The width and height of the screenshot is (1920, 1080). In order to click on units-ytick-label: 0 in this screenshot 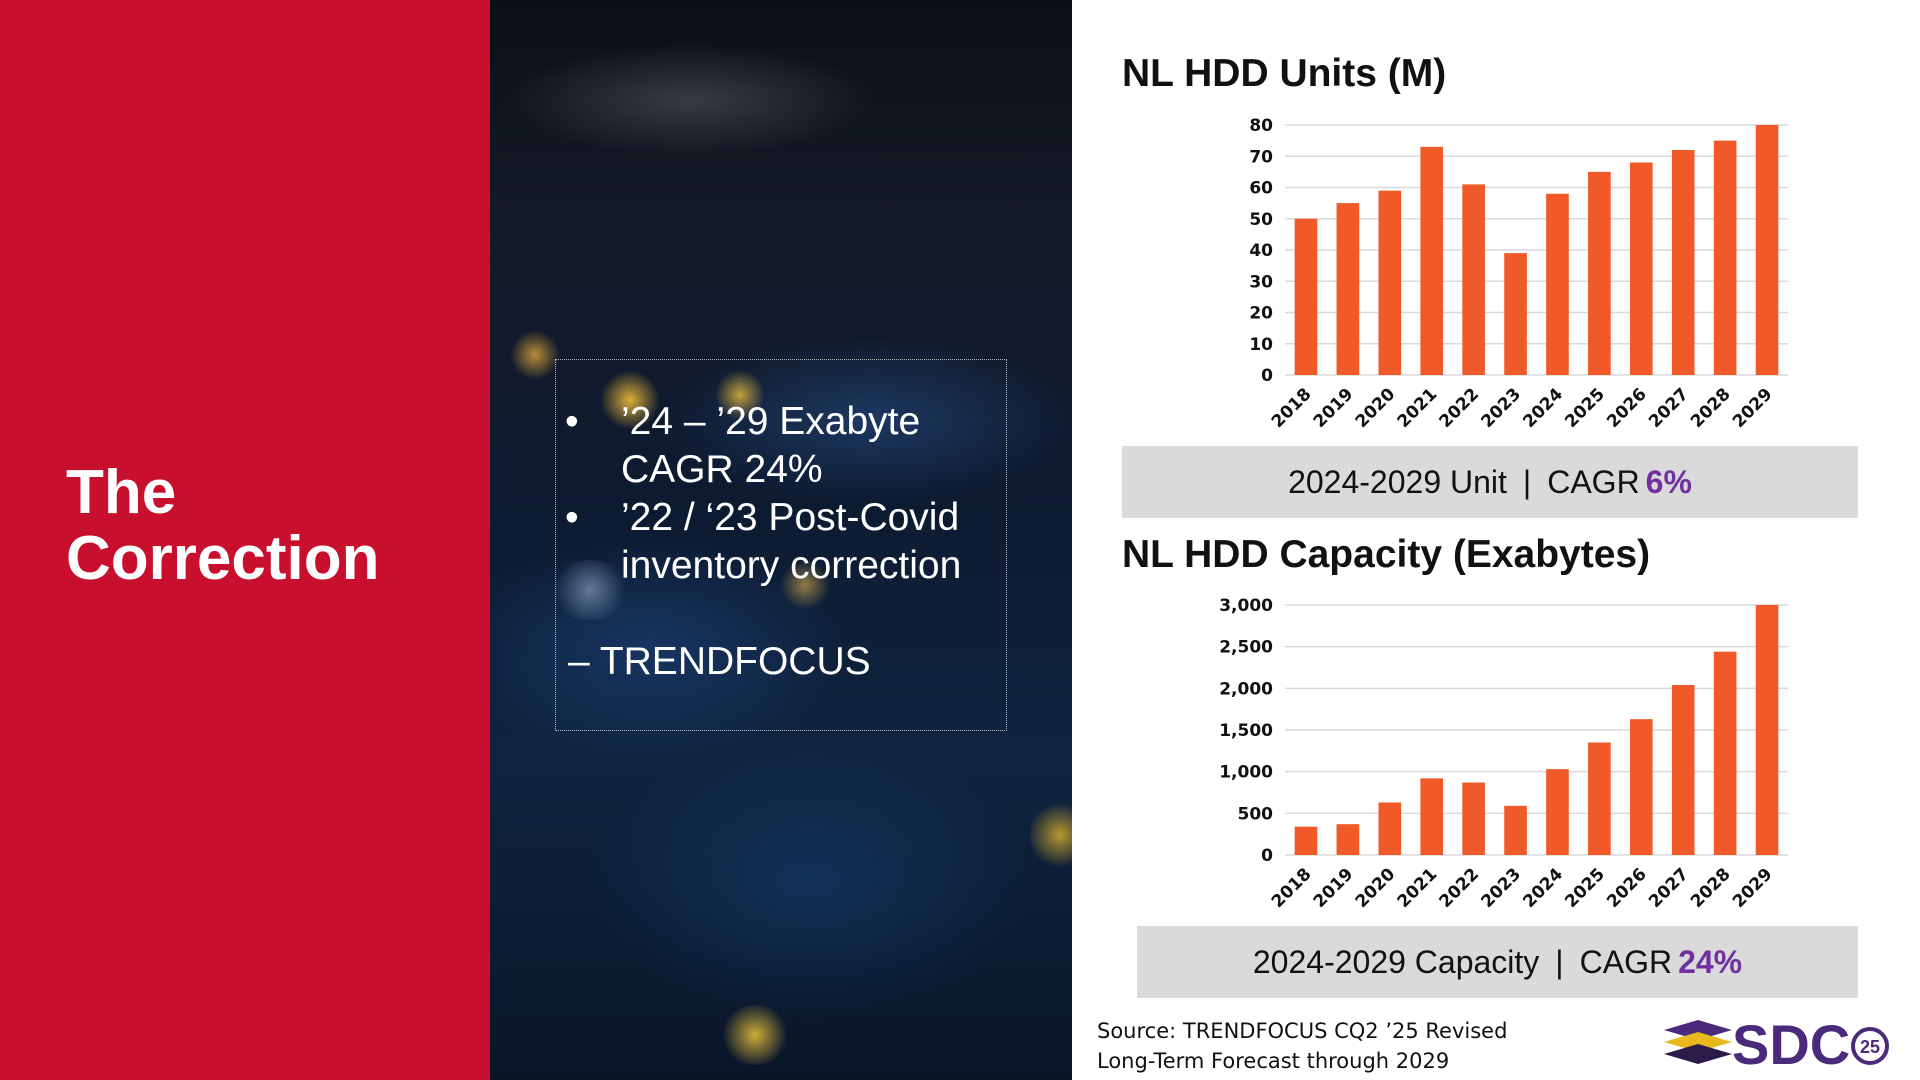, I will do `click(1267, 376)`.